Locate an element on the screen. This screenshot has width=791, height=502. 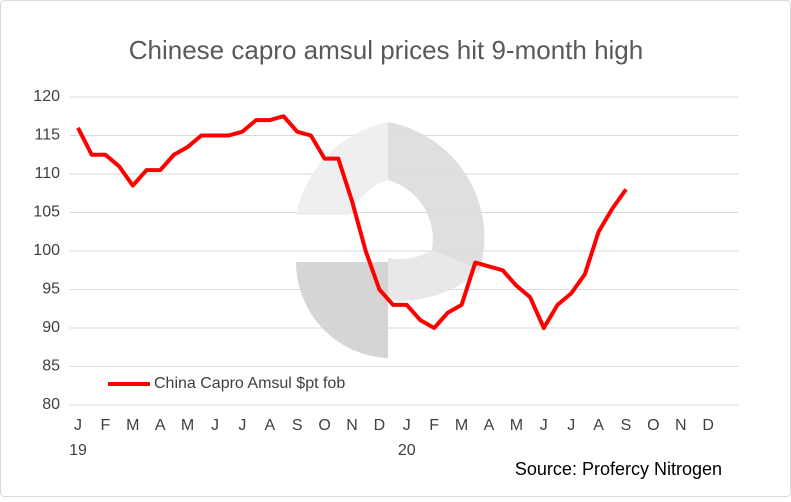
x-year-label: 20 is located at coordinates (407, 450).